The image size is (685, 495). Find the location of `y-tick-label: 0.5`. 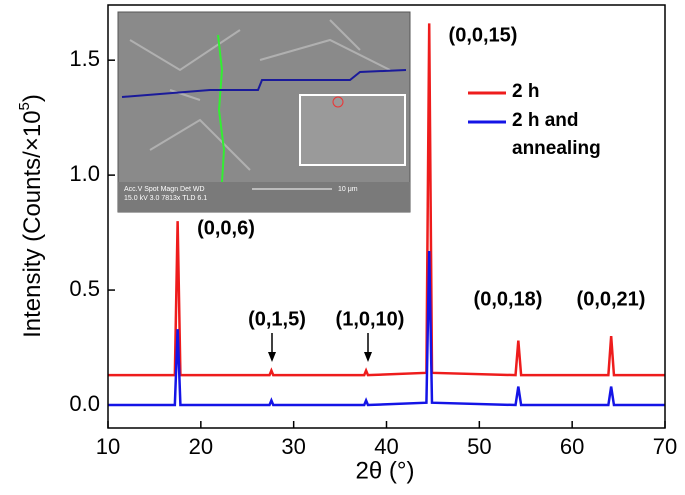

y-tick-label: 0.5 is located at coordinates (84, 288).